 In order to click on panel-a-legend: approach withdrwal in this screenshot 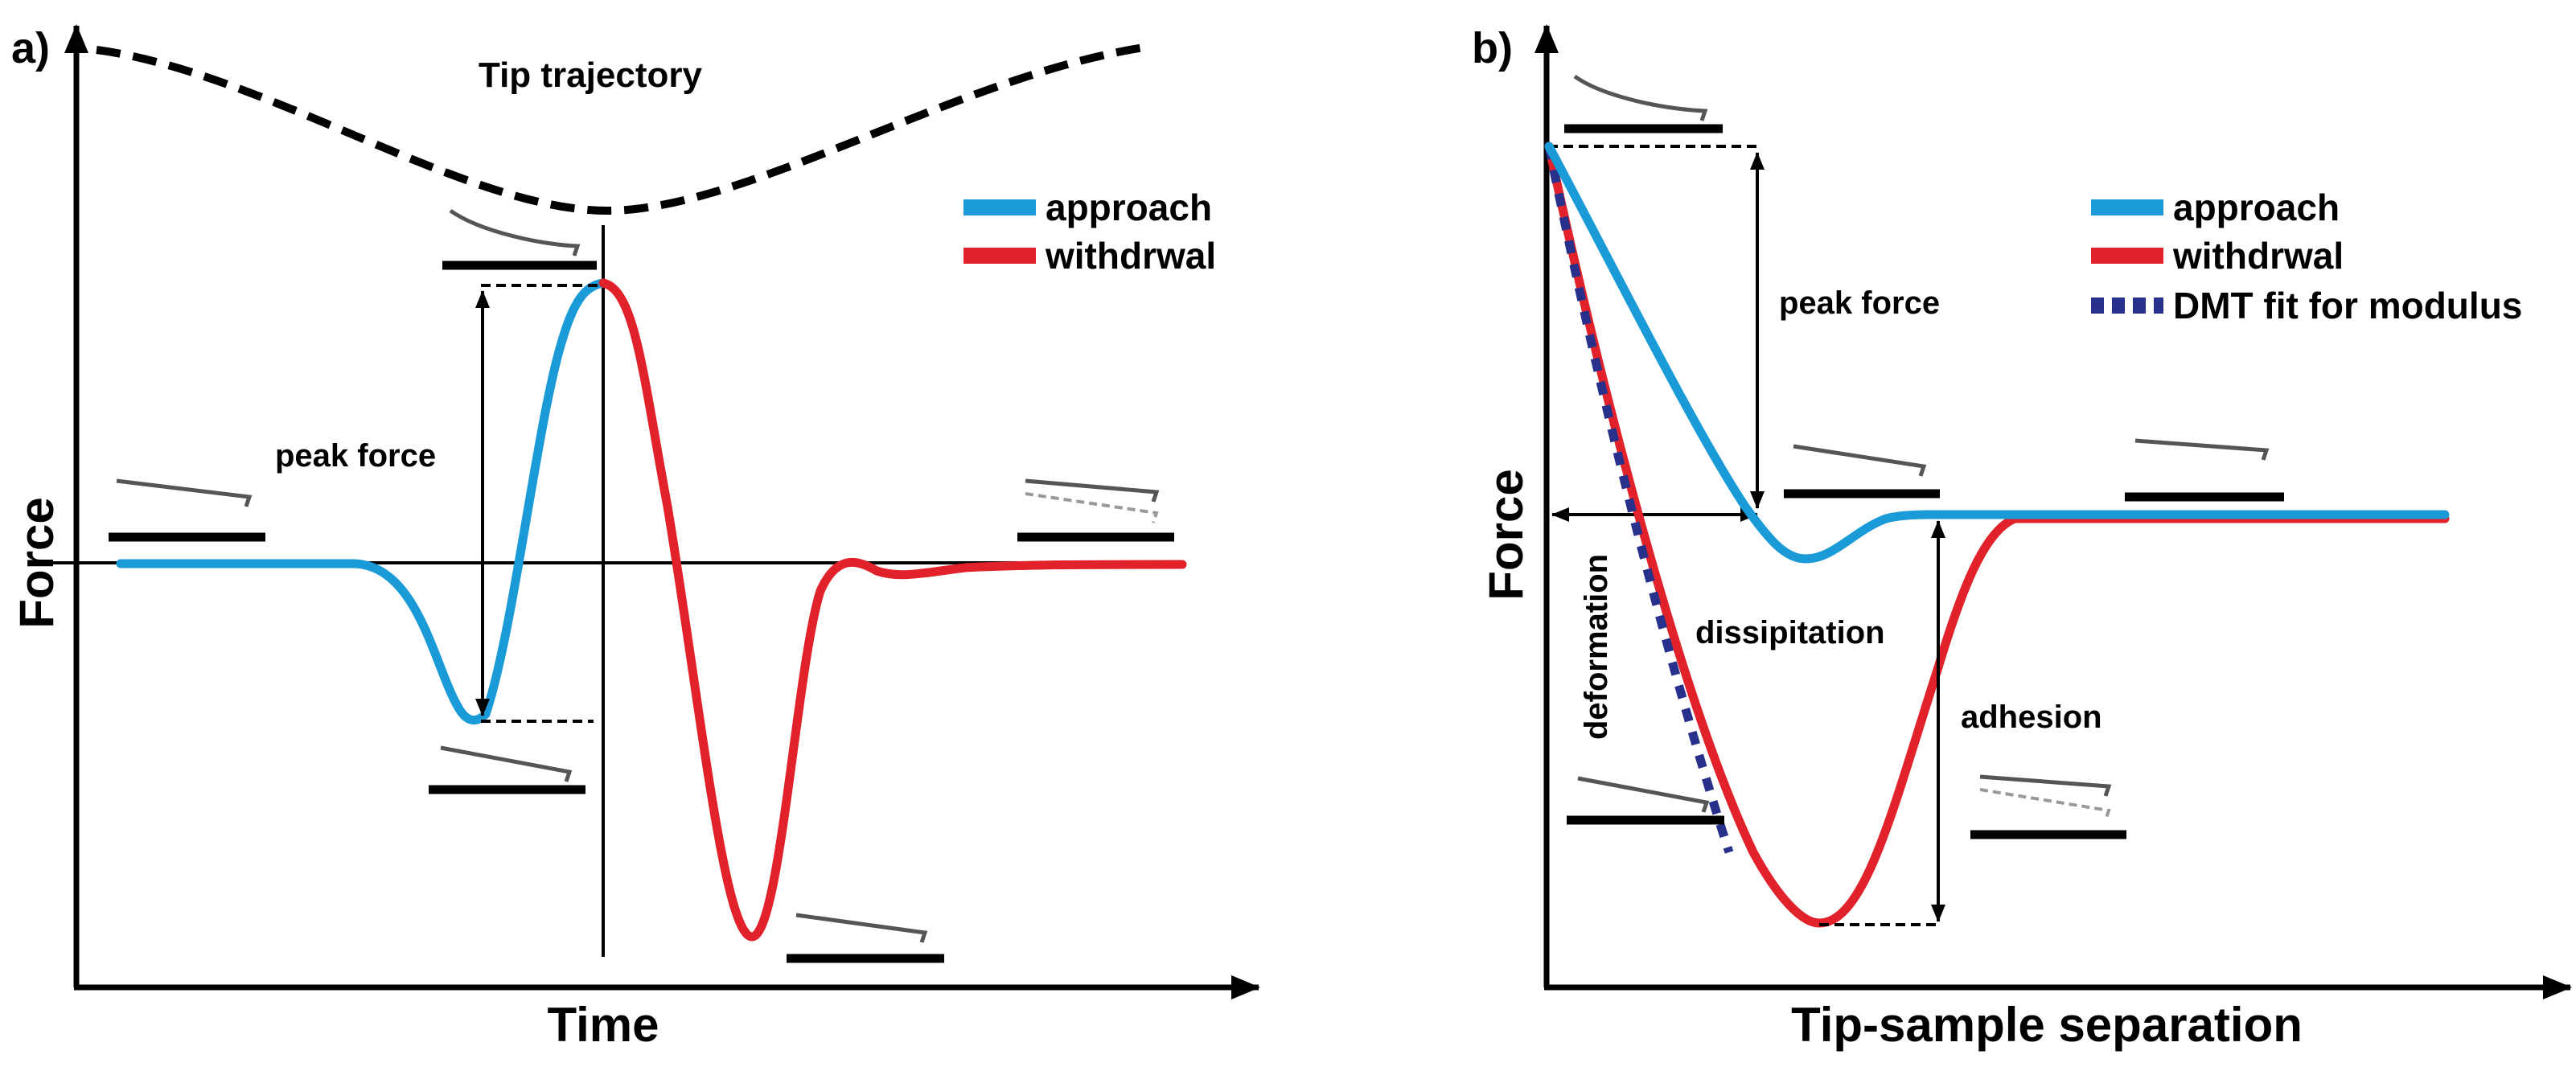, I will do `click(1089, 232)`.